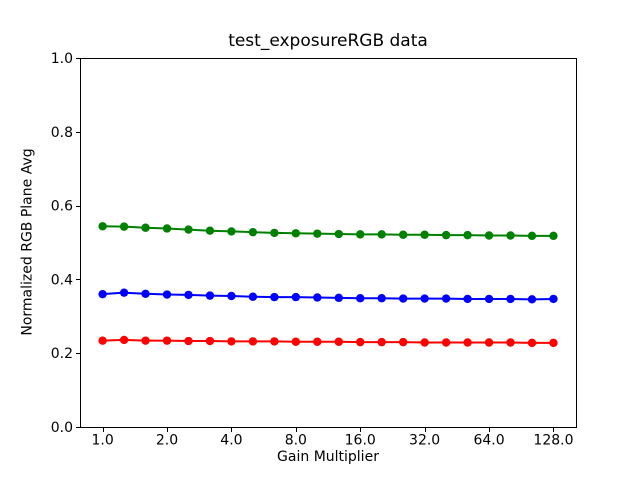 This screenshot has height=480, width=640. Describe the element at coordinates (62, 59) in the screenshot. I see `y-tick-label: 1.0` at that location.